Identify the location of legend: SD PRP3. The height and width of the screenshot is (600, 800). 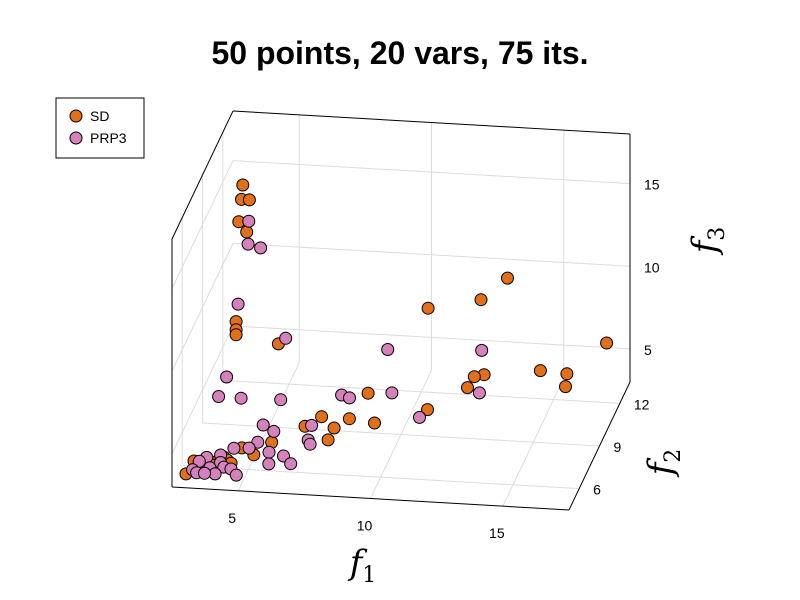
(100, 128).